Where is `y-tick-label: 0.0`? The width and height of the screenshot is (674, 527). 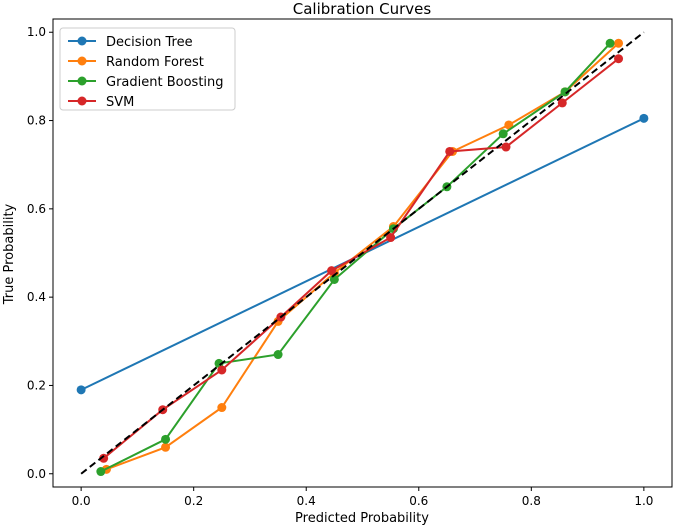 y-tick-label: 0.0 is located at coordinates (36, 474).